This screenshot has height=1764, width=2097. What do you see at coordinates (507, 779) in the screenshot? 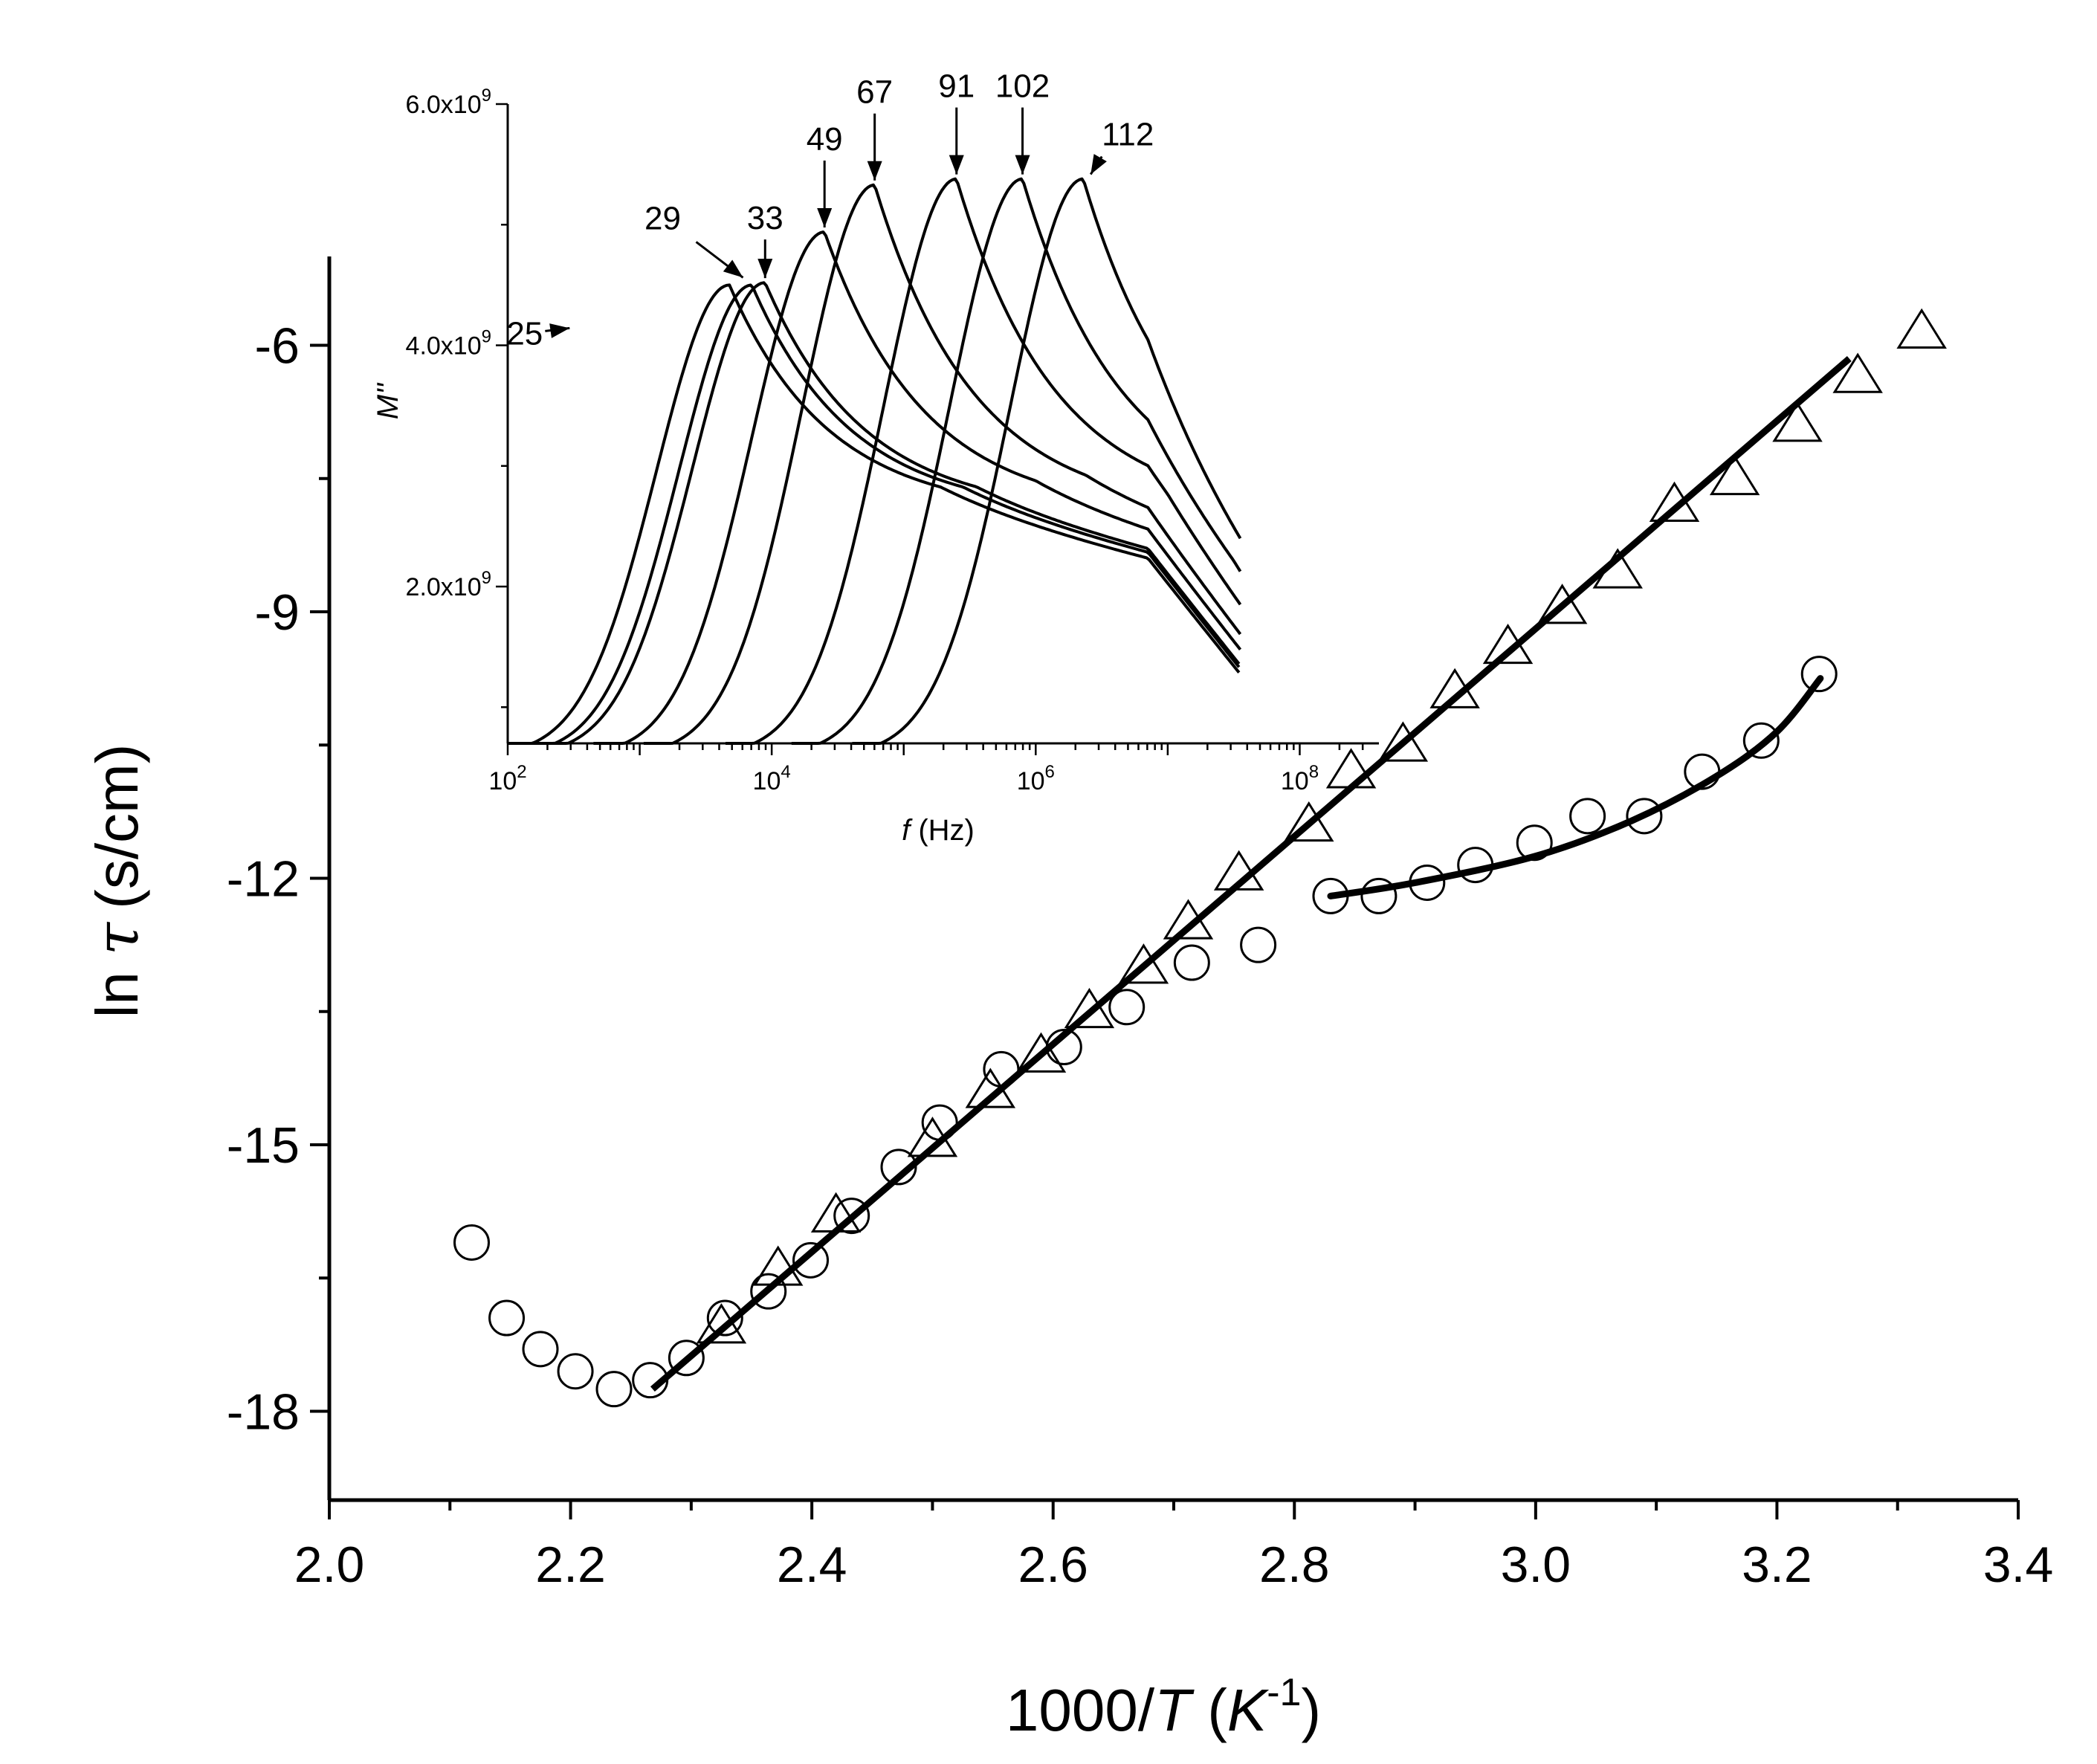
I see `inset-x-tick-label: 10²` at bounding box center [507, 779].